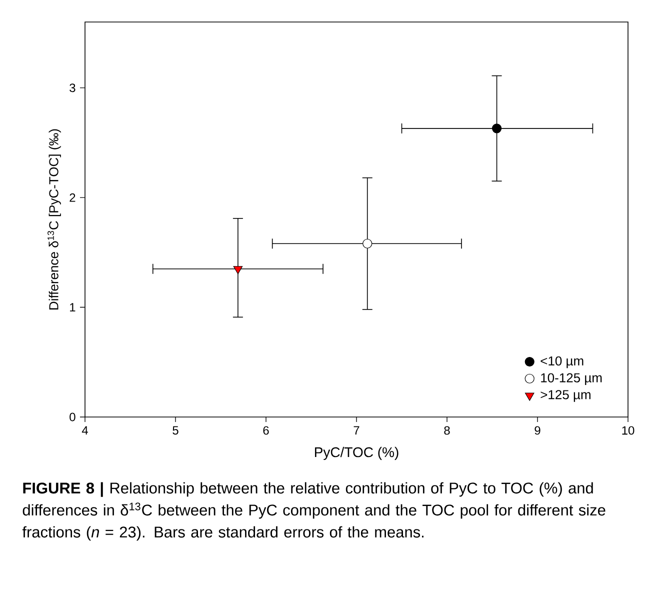  What do you see at coordinates (266, 430) in the screenshot?
I see `x-tick-label: 6` at bounding box center [266, 430].